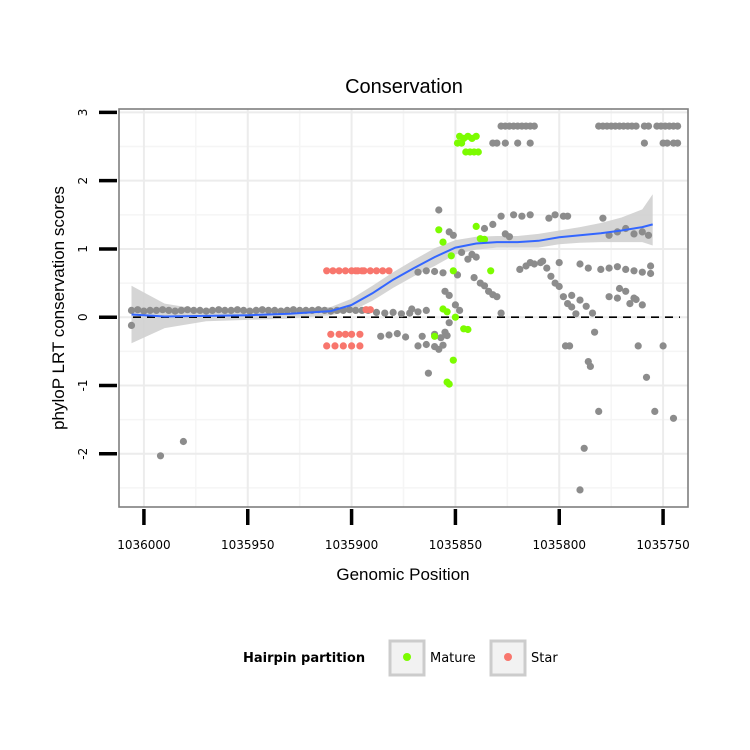  I want to click on smooth-line, so click(392, 270).